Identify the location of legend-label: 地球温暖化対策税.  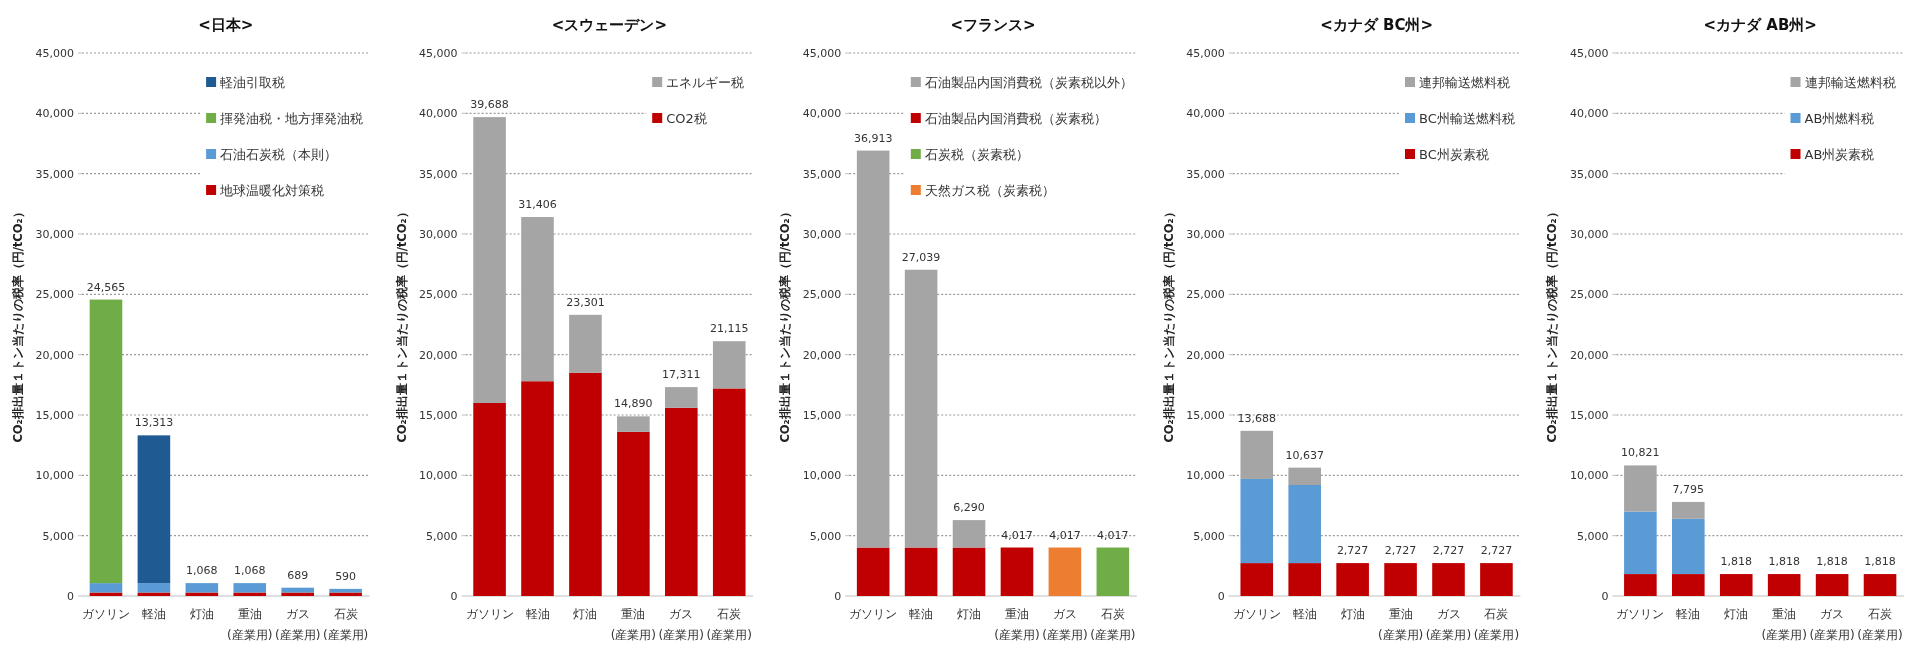
(272, 190).